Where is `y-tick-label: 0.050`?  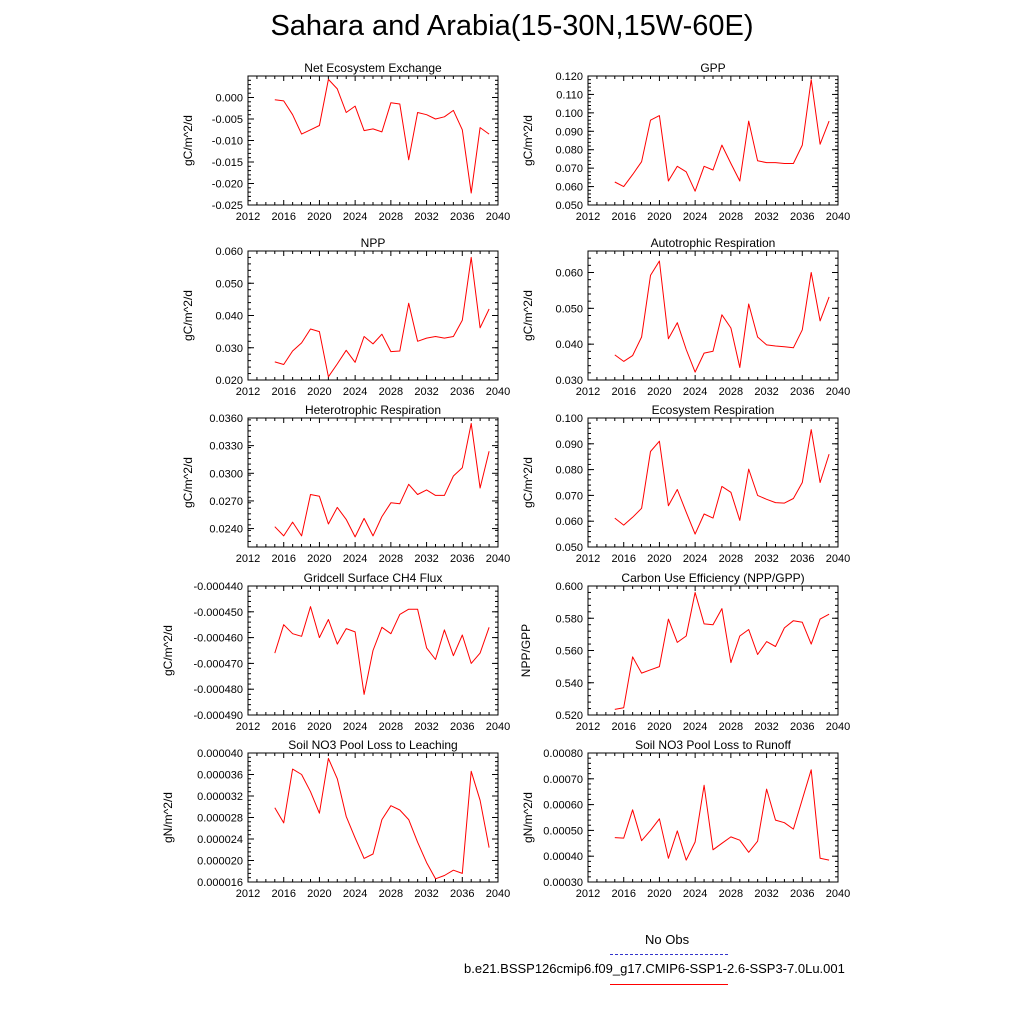 y-tick-label: 0.050 is located at coordinates (569, 548).